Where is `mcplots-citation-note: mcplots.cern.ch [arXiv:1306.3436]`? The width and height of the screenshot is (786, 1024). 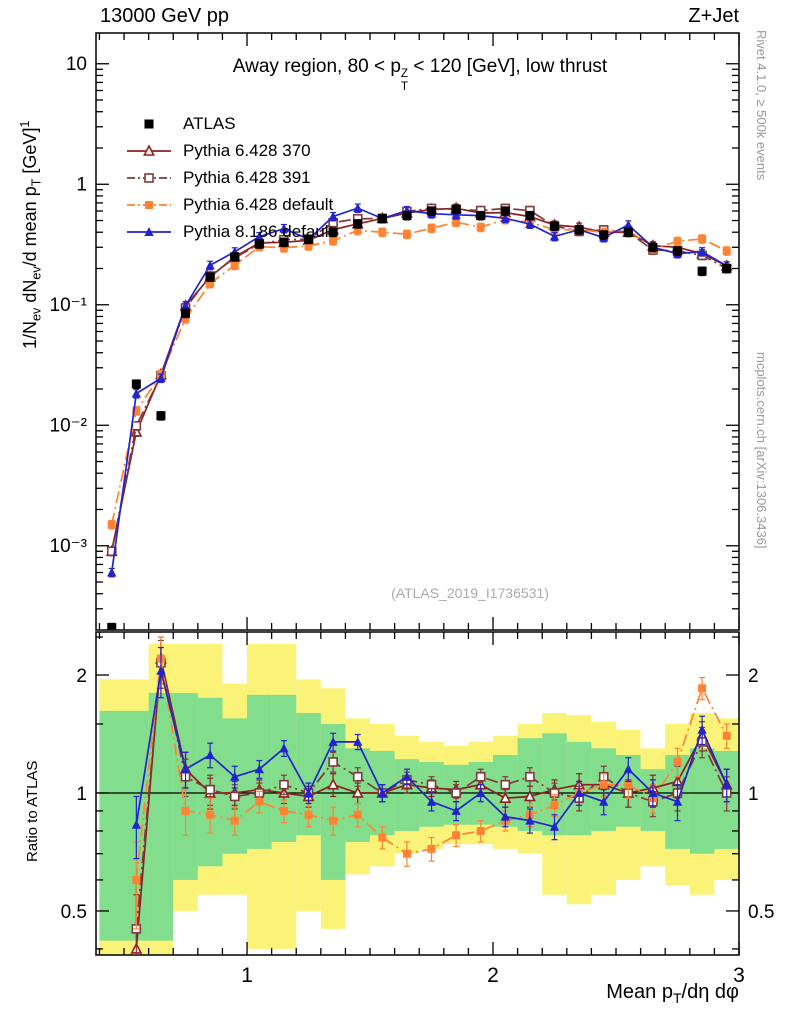 mcplots-citation-note: mcplots.cern.ch [arXiv:1306.3436] is located at coordinates (761, 450).